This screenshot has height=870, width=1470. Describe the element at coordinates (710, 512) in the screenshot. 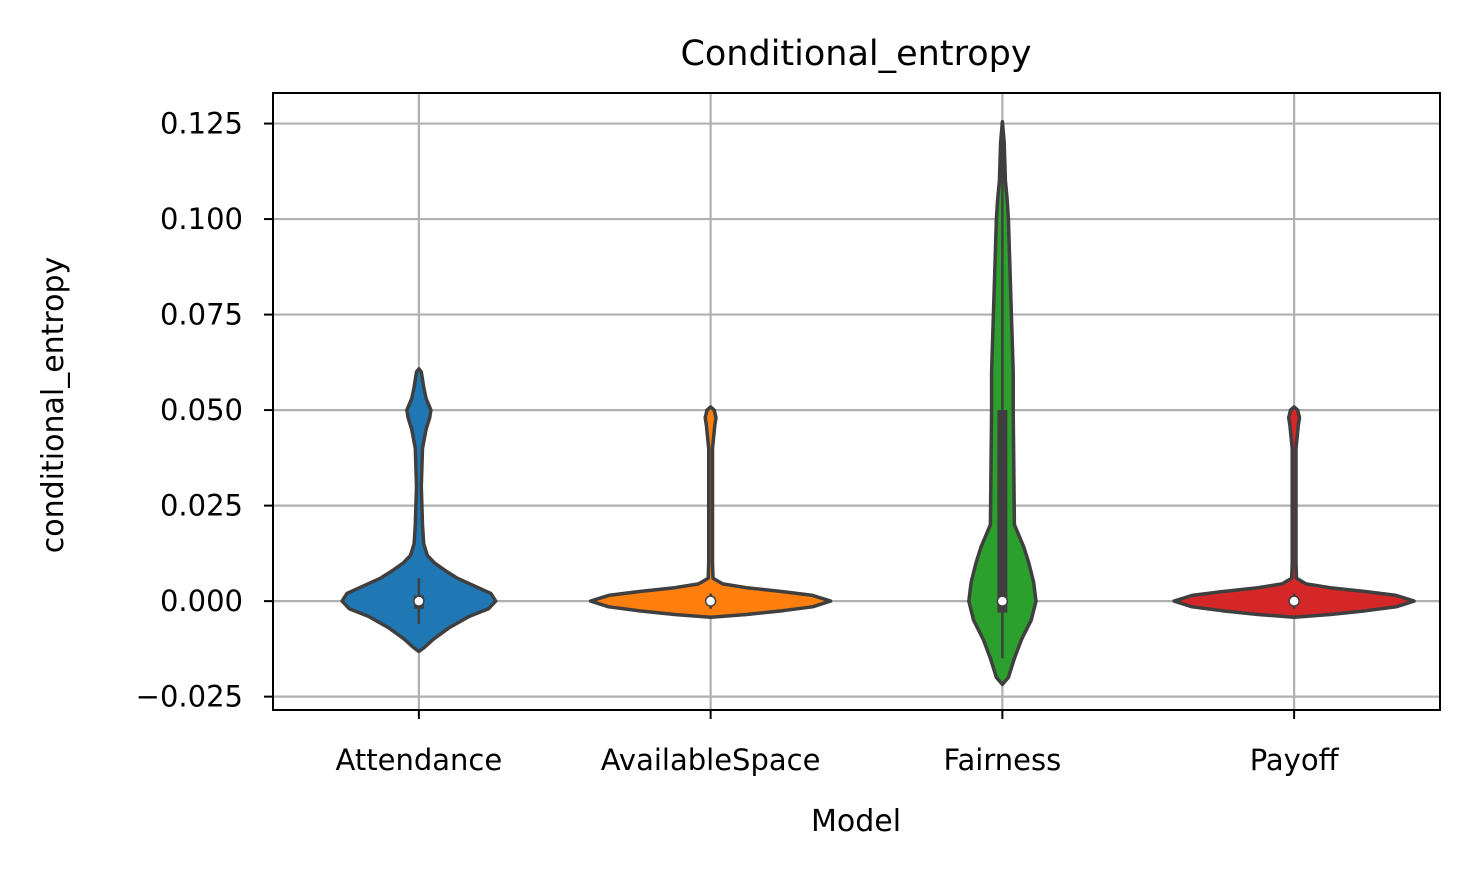

I see `violin-body-availablespace` at that location.